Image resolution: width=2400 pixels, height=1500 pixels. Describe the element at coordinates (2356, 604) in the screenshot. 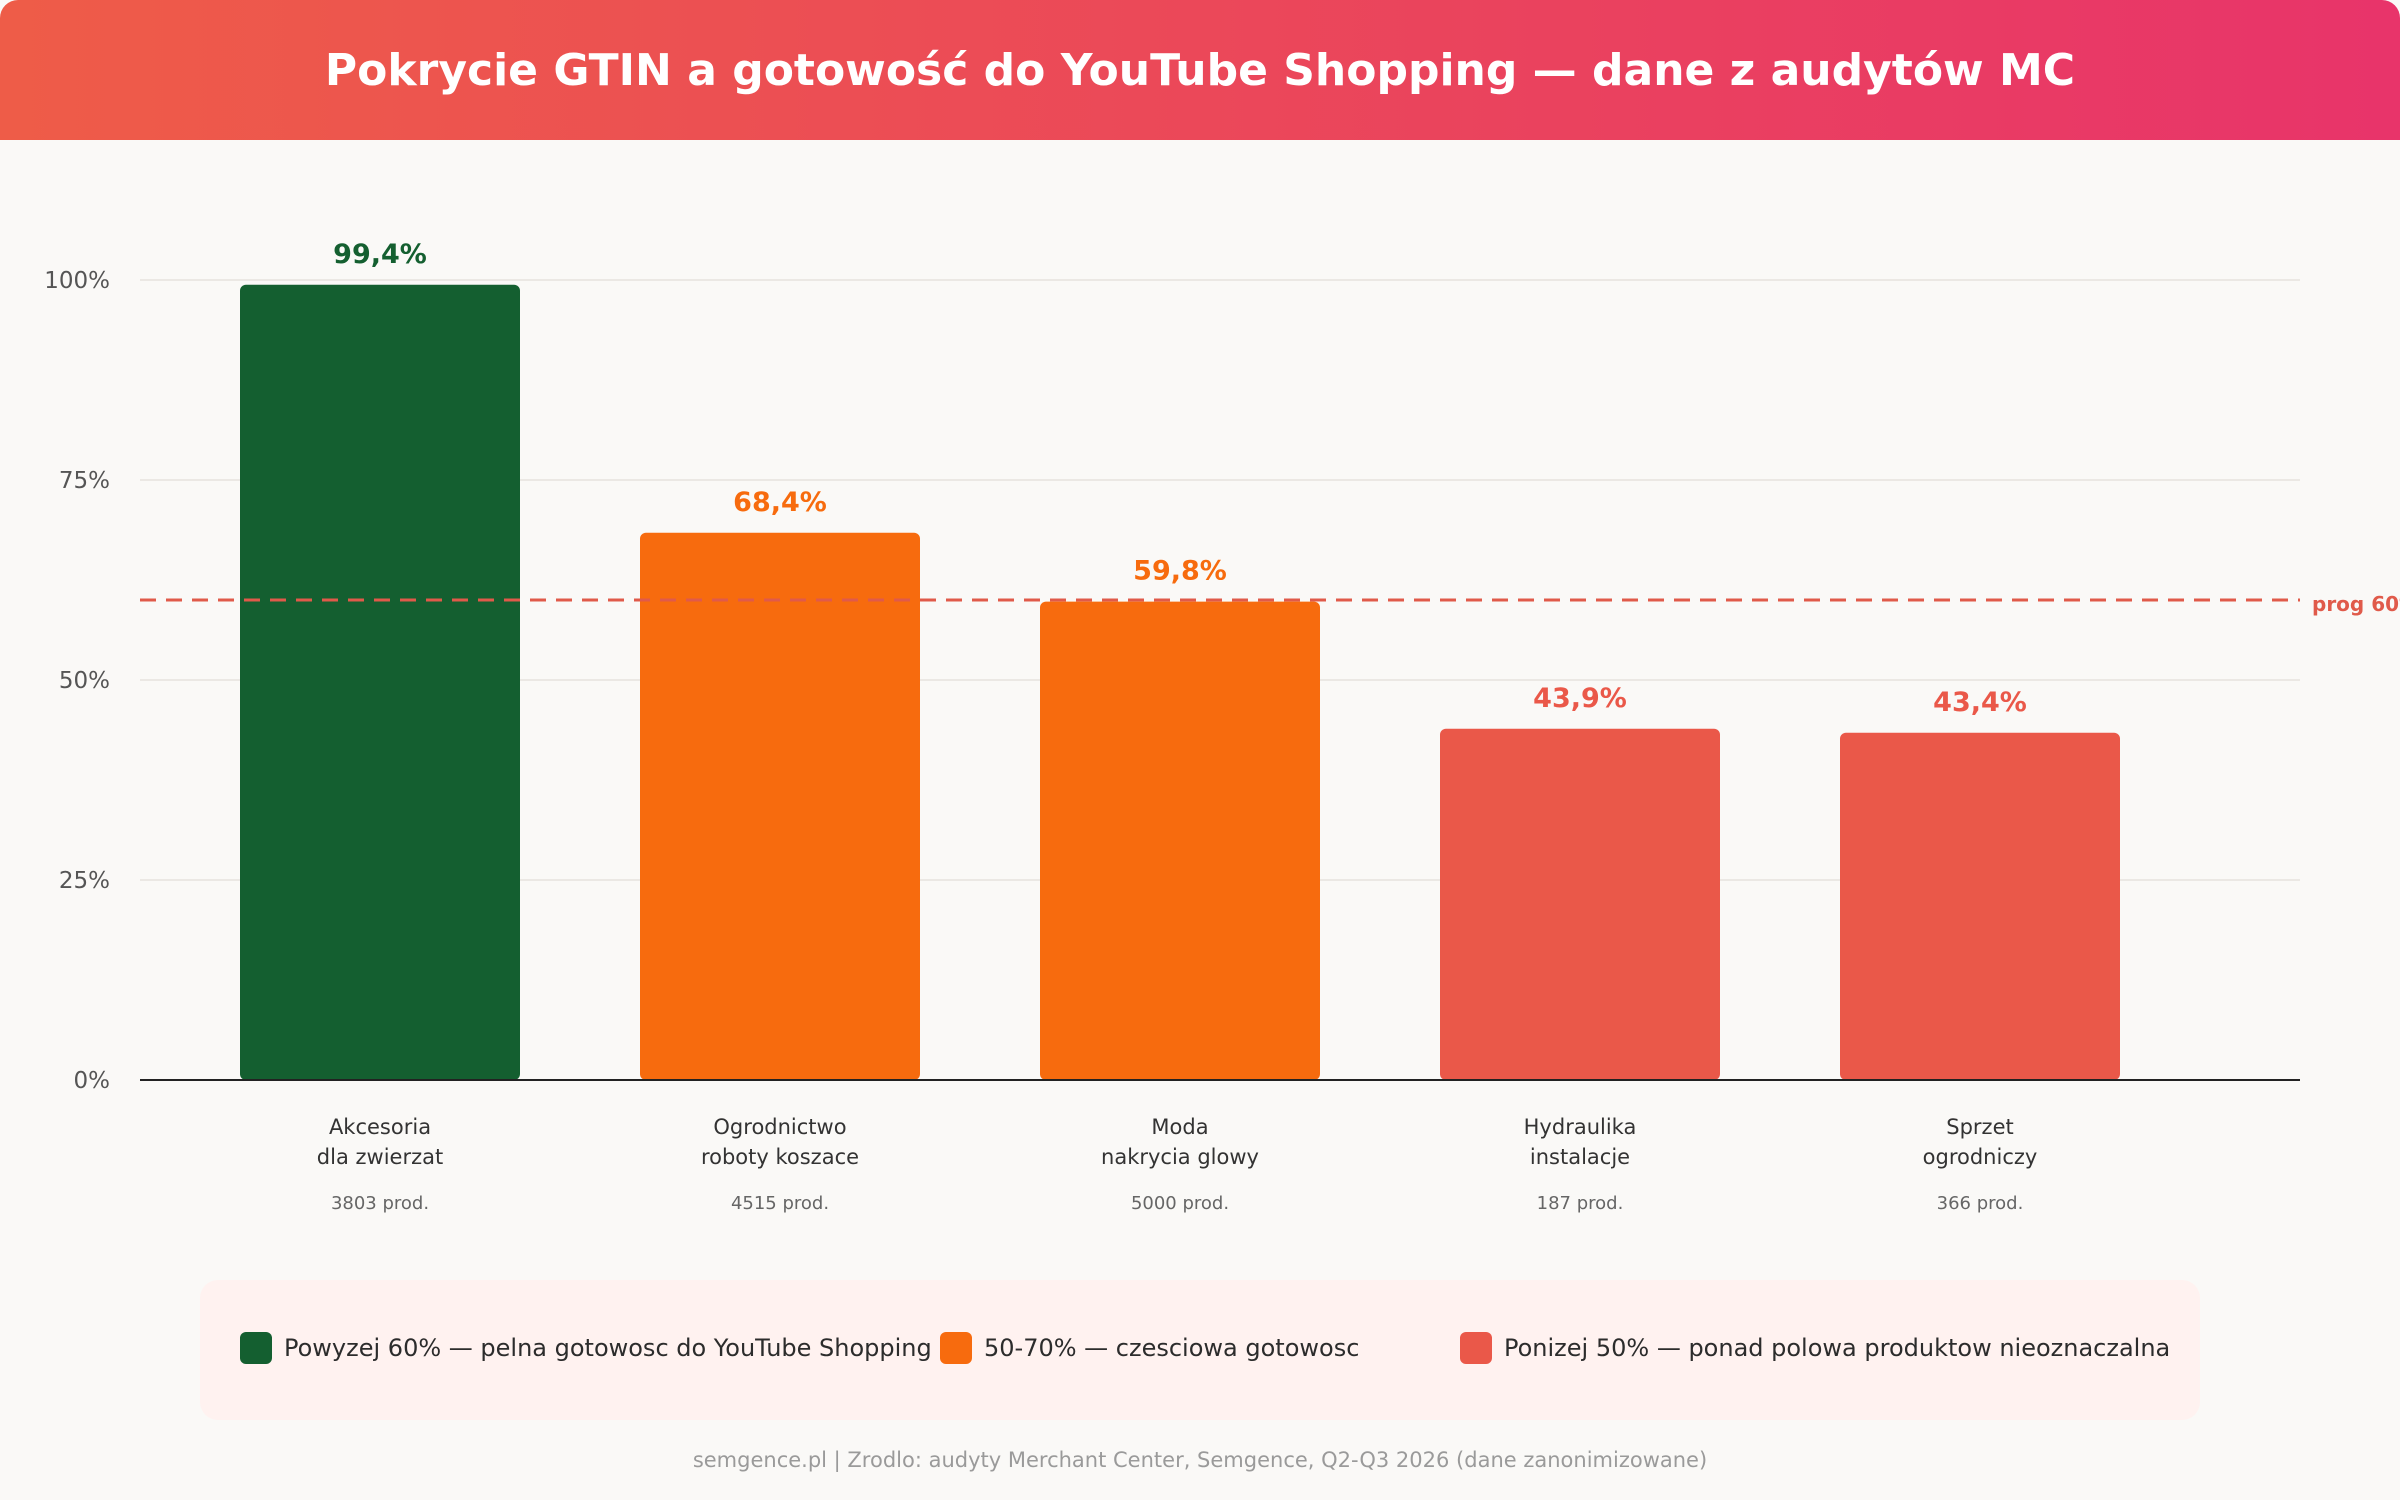

I see `threshold-label: prog 60%` at that location.